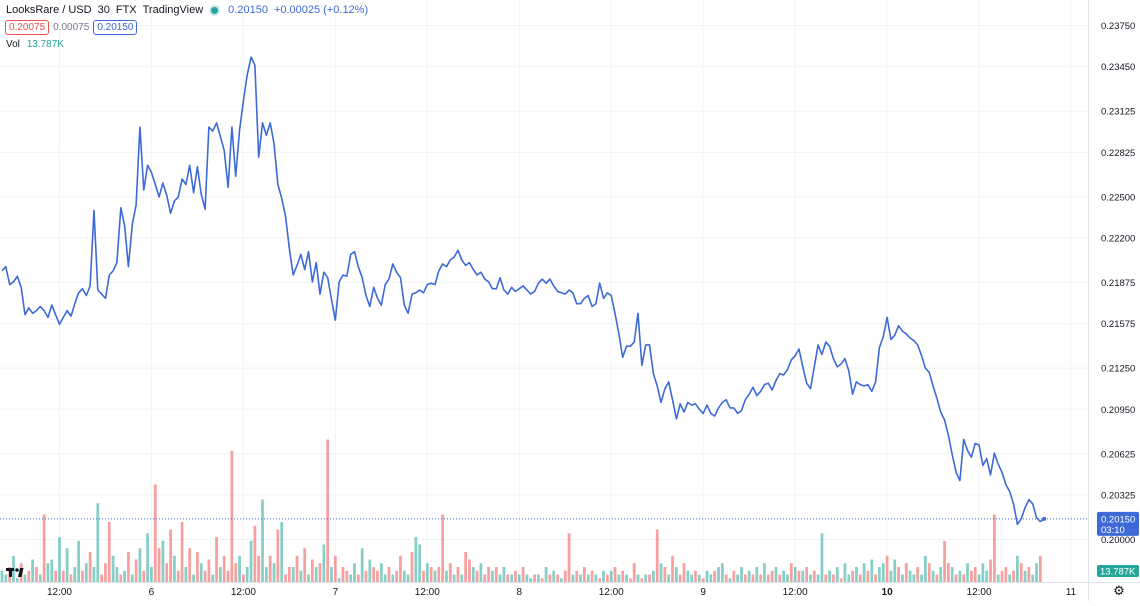  I want to click on spread-value: 0.00075, so click(71, 27).